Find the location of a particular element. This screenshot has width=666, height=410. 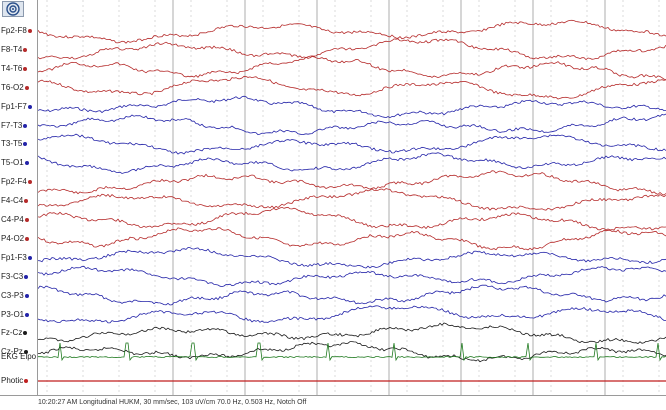

channel-label-text: T3-T5 is located at coordinates (12, 144).